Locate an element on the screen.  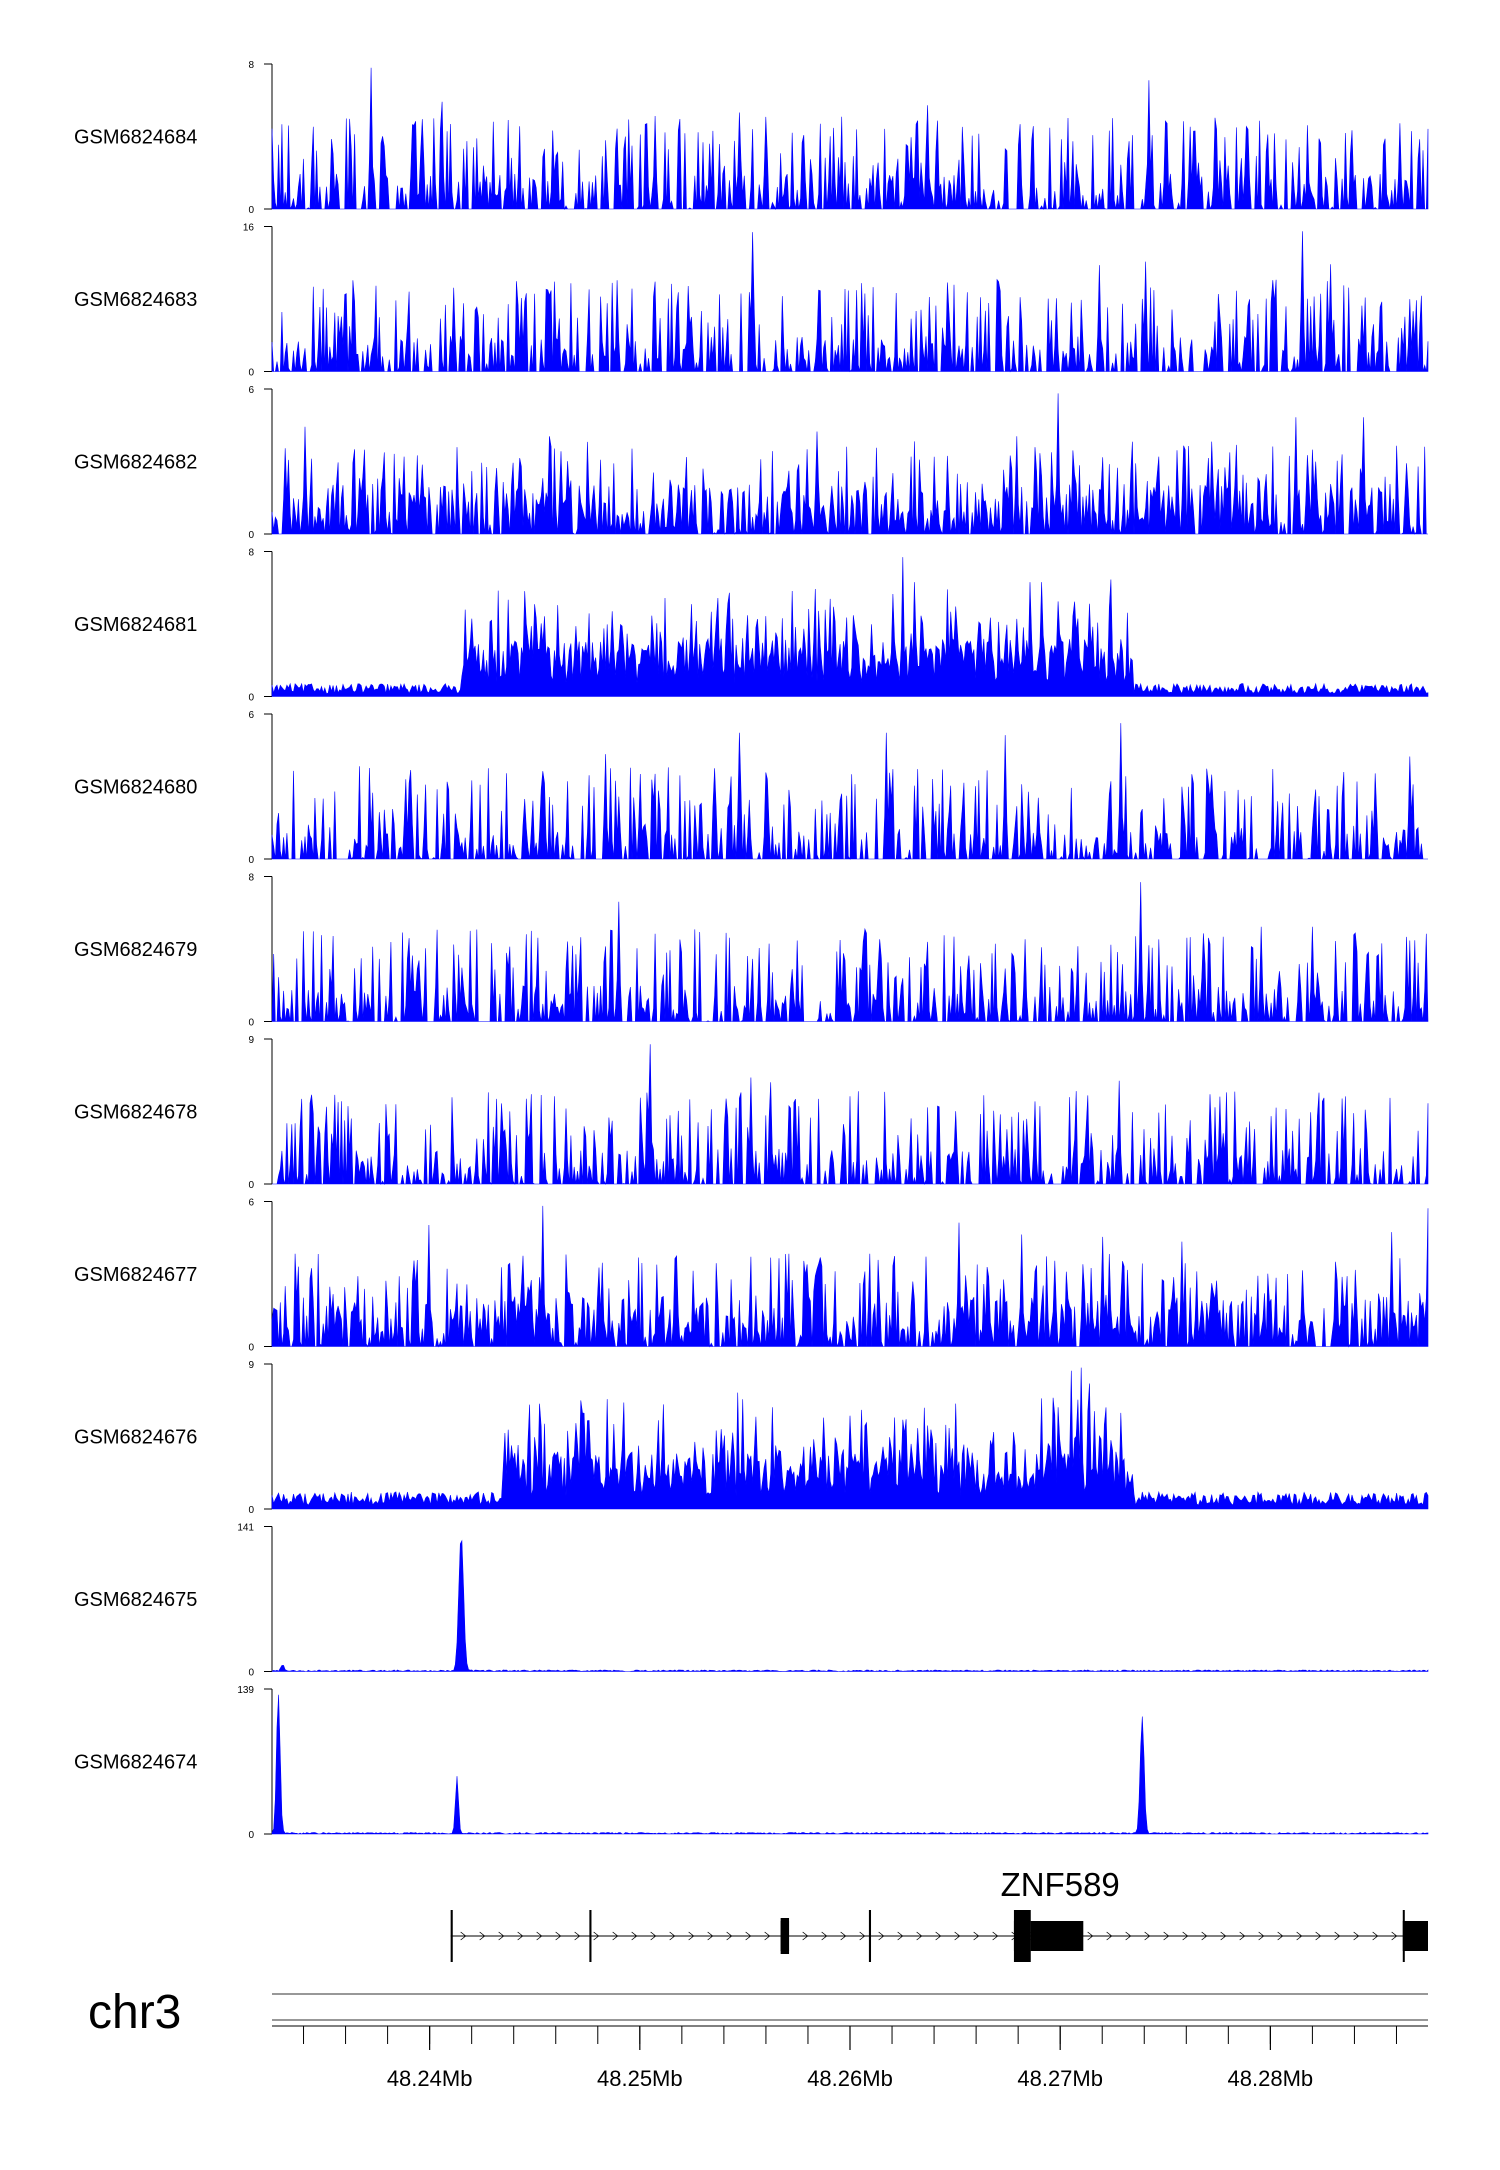
genome-axis: chr3 48.24Mb 48.25Mb 48.26Mb 48.27Mb 48.28Mb is located at coordinates (758, 2038).